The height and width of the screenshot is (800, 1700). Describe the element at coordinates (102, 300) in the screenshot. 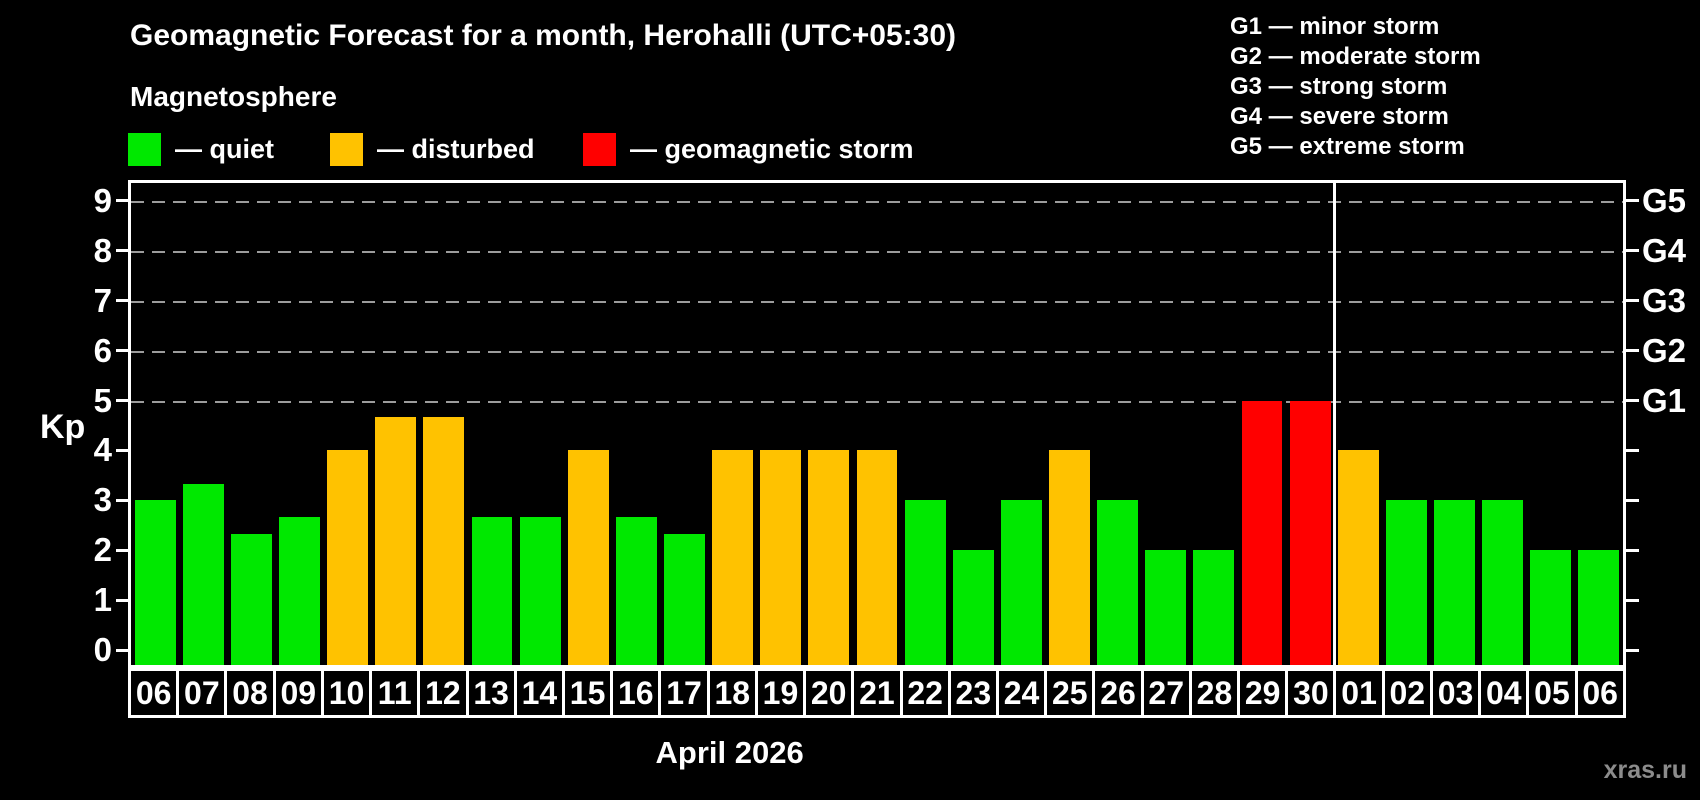

I see `y-tick-label-7: 7` at that location.